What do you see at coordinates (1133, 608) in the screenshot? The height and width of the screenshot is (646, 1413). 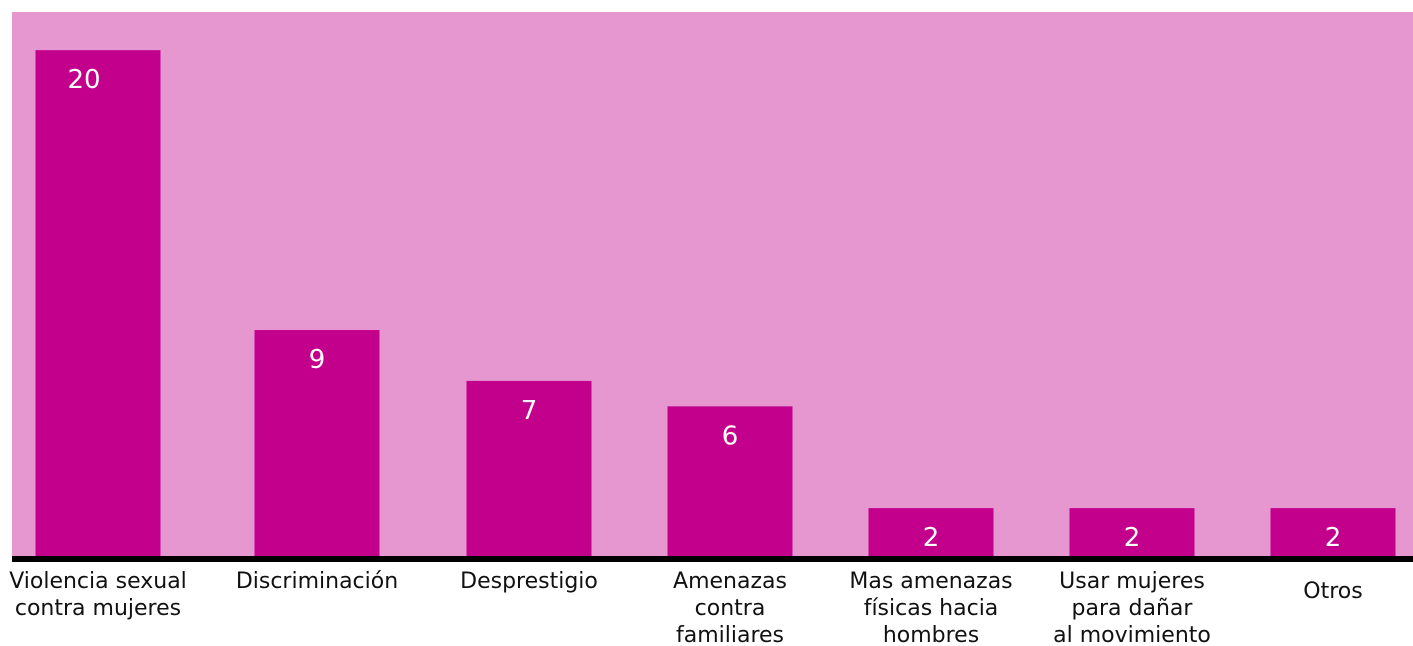 I see `category-label-5-line-1: para dañar` at bounding box center [1133, 608].